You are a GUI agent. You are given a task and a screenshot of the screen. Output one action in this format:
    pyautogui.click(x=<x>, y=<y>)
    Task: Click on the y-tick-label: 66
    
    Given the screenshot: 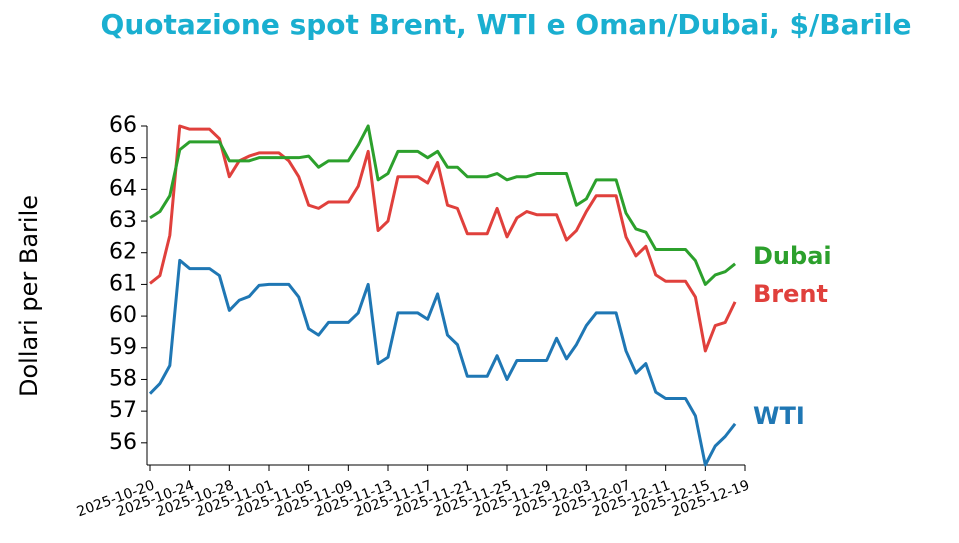 What is the action you would take?
    pyautogui.click(x=123, y=125)
    